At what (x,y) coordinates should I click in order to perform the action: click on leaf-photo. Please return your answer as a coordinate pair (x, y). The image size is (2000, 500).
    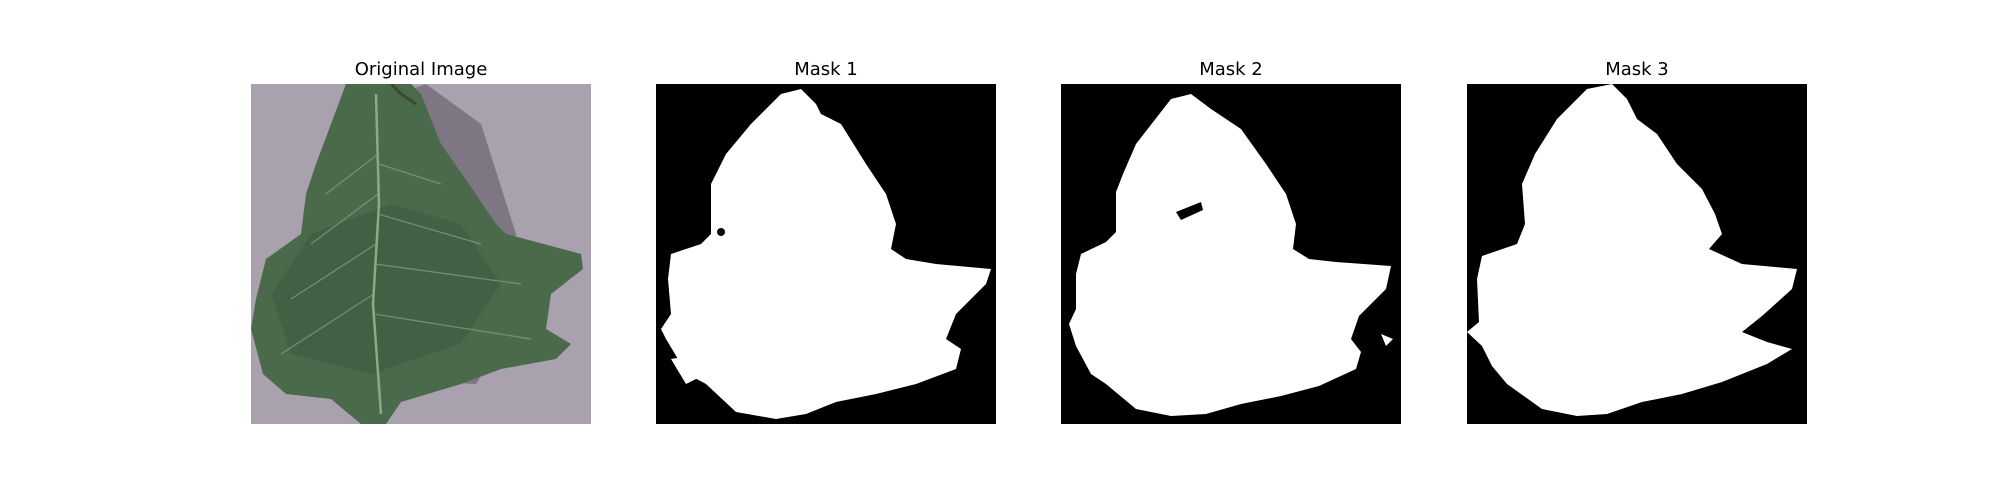
    Looking at the image, I should click on (421, 254).